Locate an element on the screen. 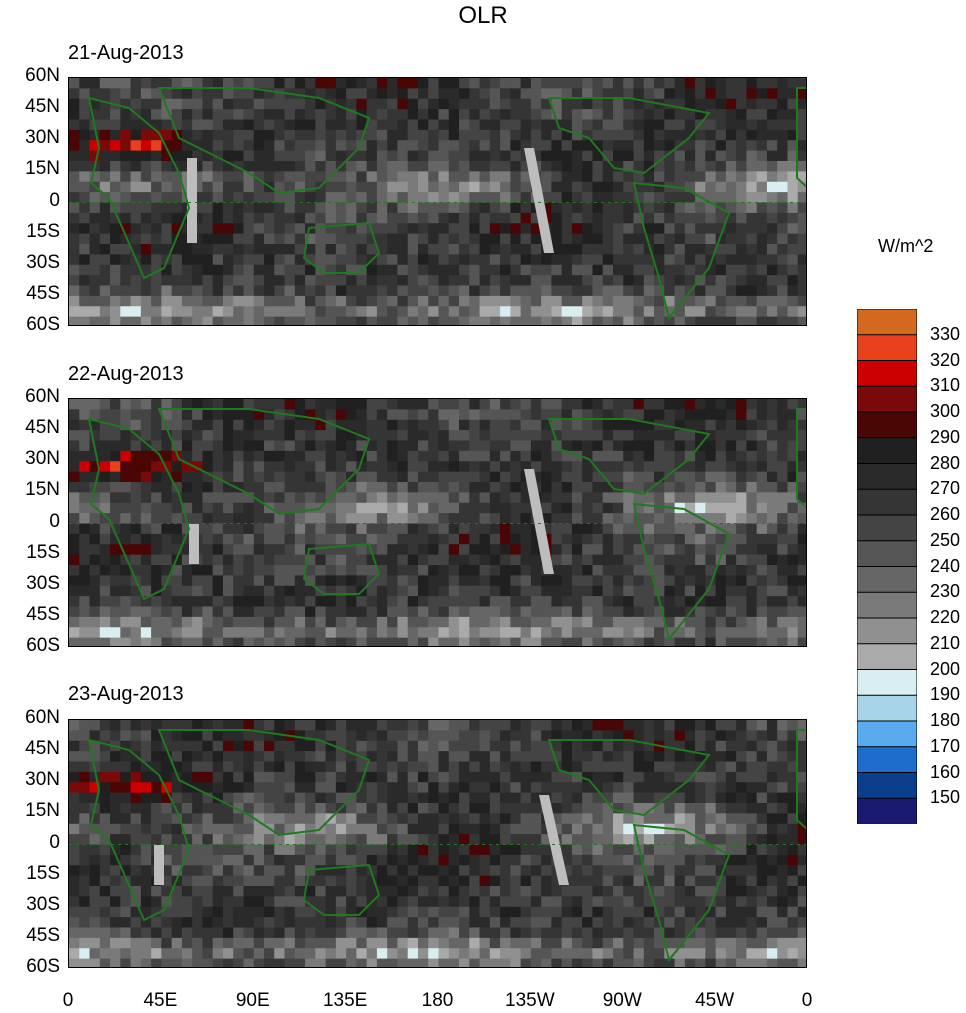  lon-tick-label: 135E is located at coordinates (345, 1000).